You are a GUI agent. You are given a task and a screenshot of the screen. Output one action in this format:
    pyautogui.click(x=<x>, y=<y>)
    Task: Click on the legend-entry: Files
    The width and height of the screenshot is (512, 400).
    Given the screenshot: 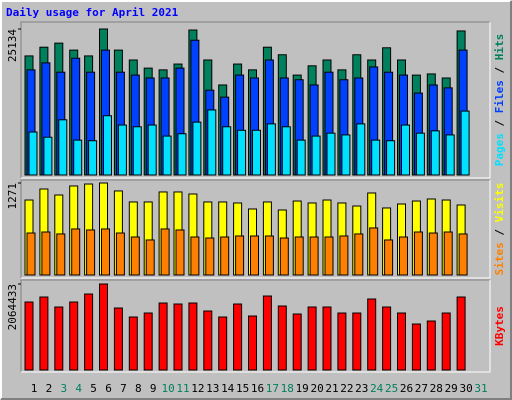 What is the action you would take?
    pyautogui.click(x=499, y=96)
    